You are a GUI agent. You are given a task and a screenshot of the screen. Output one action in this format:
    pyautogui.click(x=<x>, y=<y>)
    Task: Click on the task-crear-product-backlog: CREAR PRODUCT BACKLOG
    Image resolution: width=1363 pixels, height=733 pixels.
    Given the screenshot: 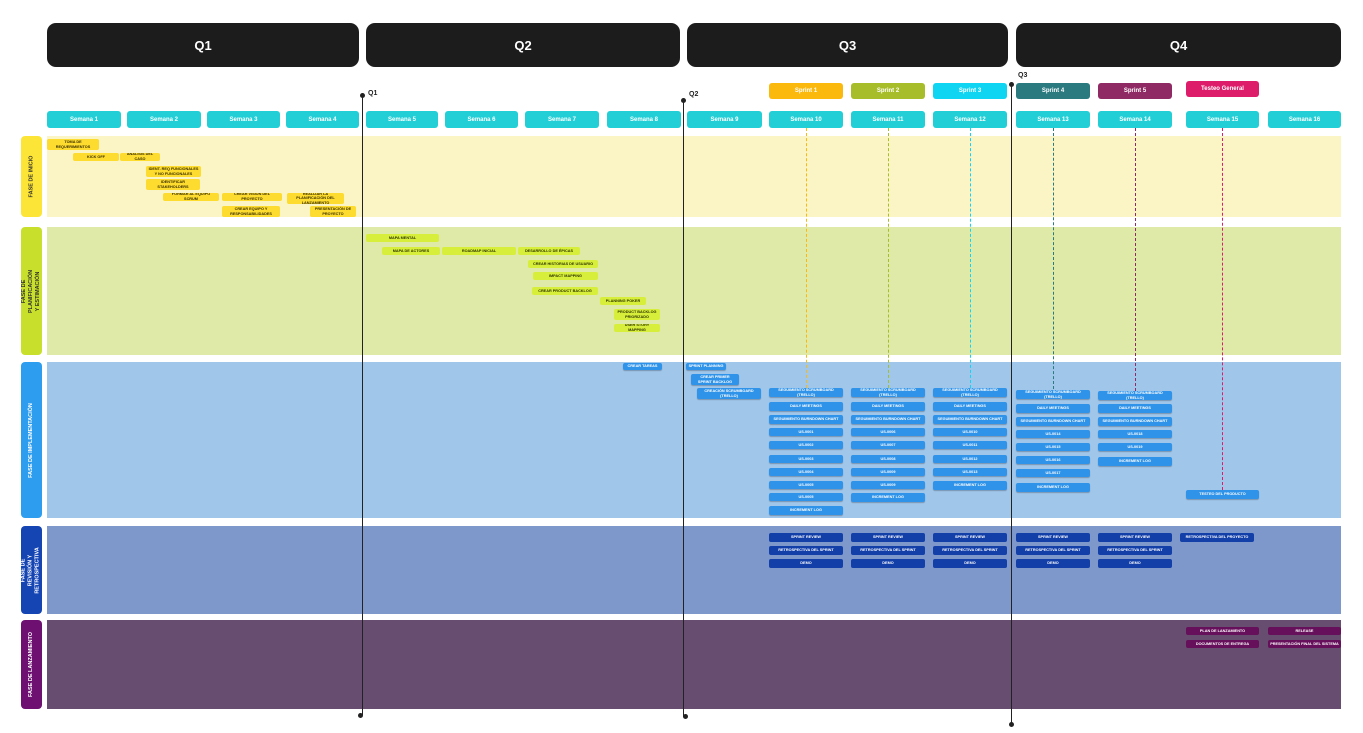 What is the action you would take?
    pyautogui.click(x=565, y=291)
    